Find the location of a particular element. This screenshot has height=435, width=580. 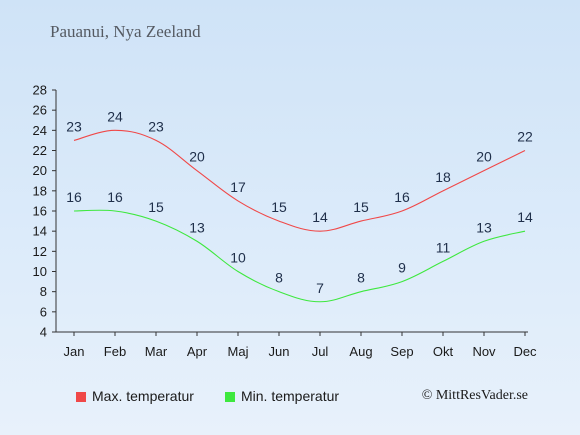

credit-text: © MittResVader.se is located at coordinates (474, 395).